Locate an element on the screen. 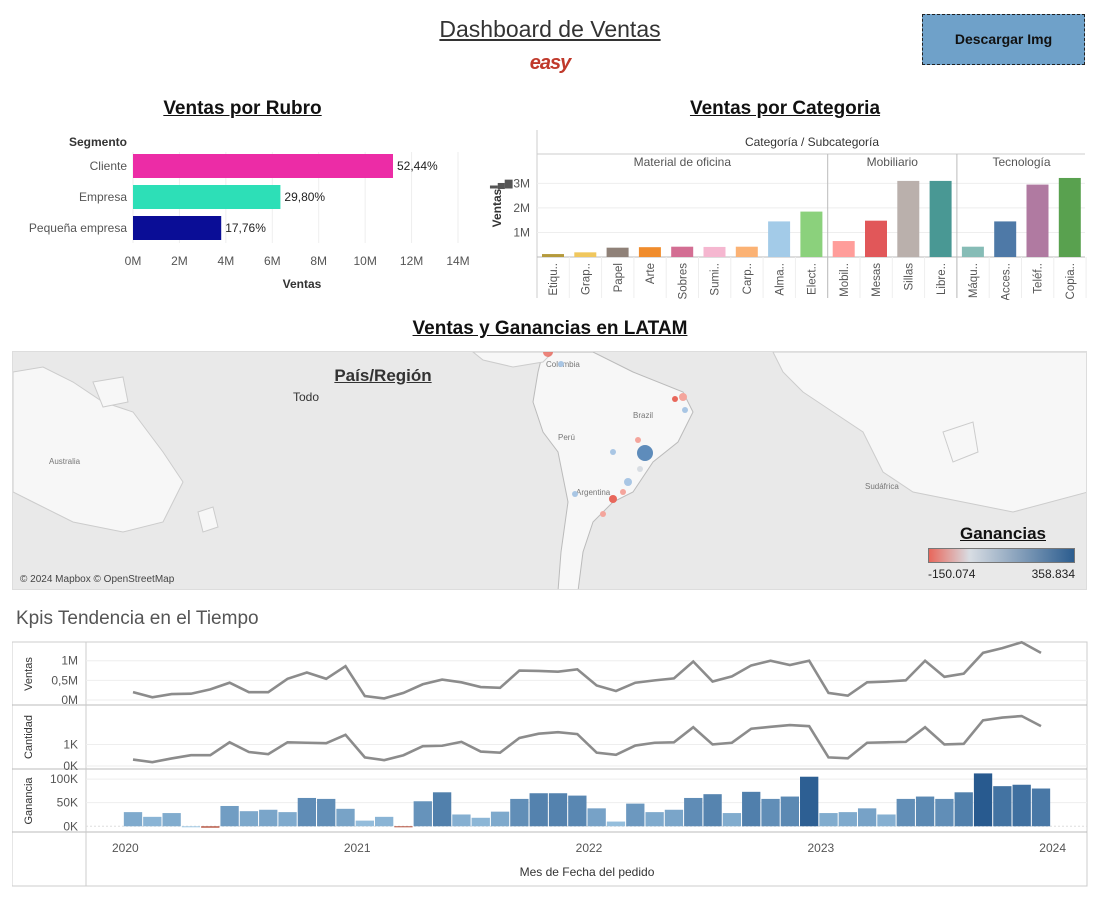 The height and width of the screenshot is (900, 1100). country-filter-value: Todo is located at coordinates (306, 397).